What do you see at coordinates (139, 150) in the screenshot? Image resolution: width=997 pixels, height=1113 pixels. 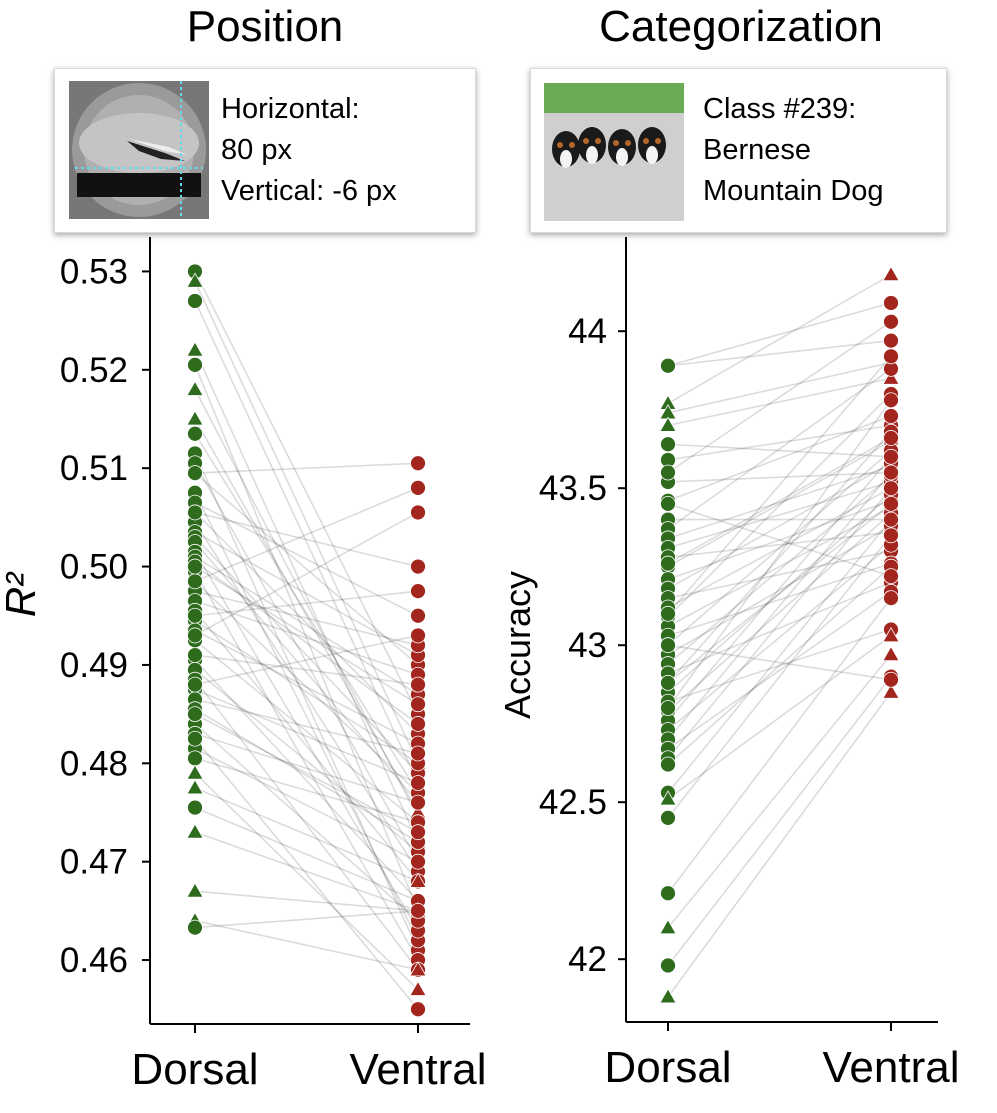 I see `bird-grating-thumbnail-icon` at bounding box center [139, 150].